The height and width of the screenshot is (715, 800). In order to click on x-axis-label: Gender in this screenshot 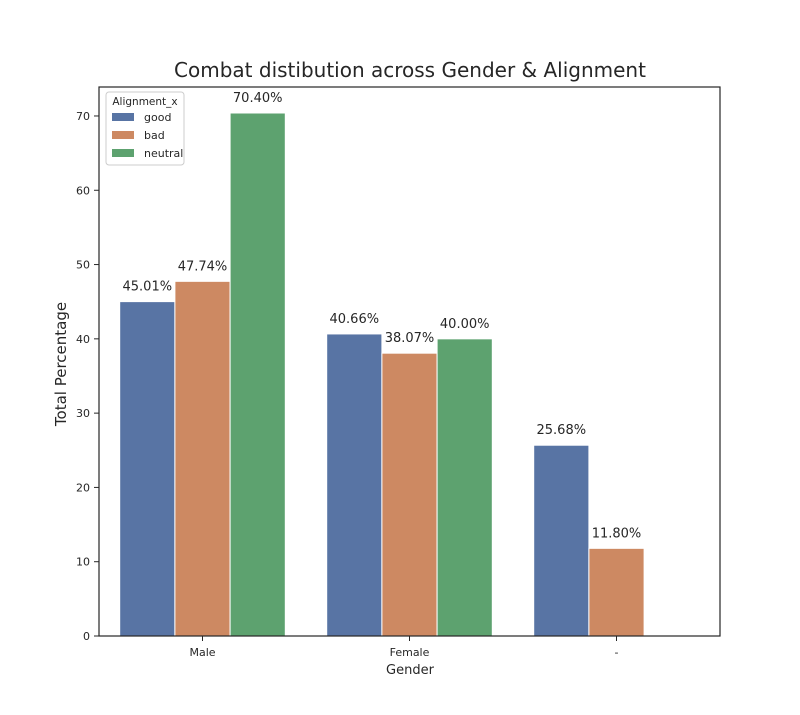, I will do `click(410, 670)`.